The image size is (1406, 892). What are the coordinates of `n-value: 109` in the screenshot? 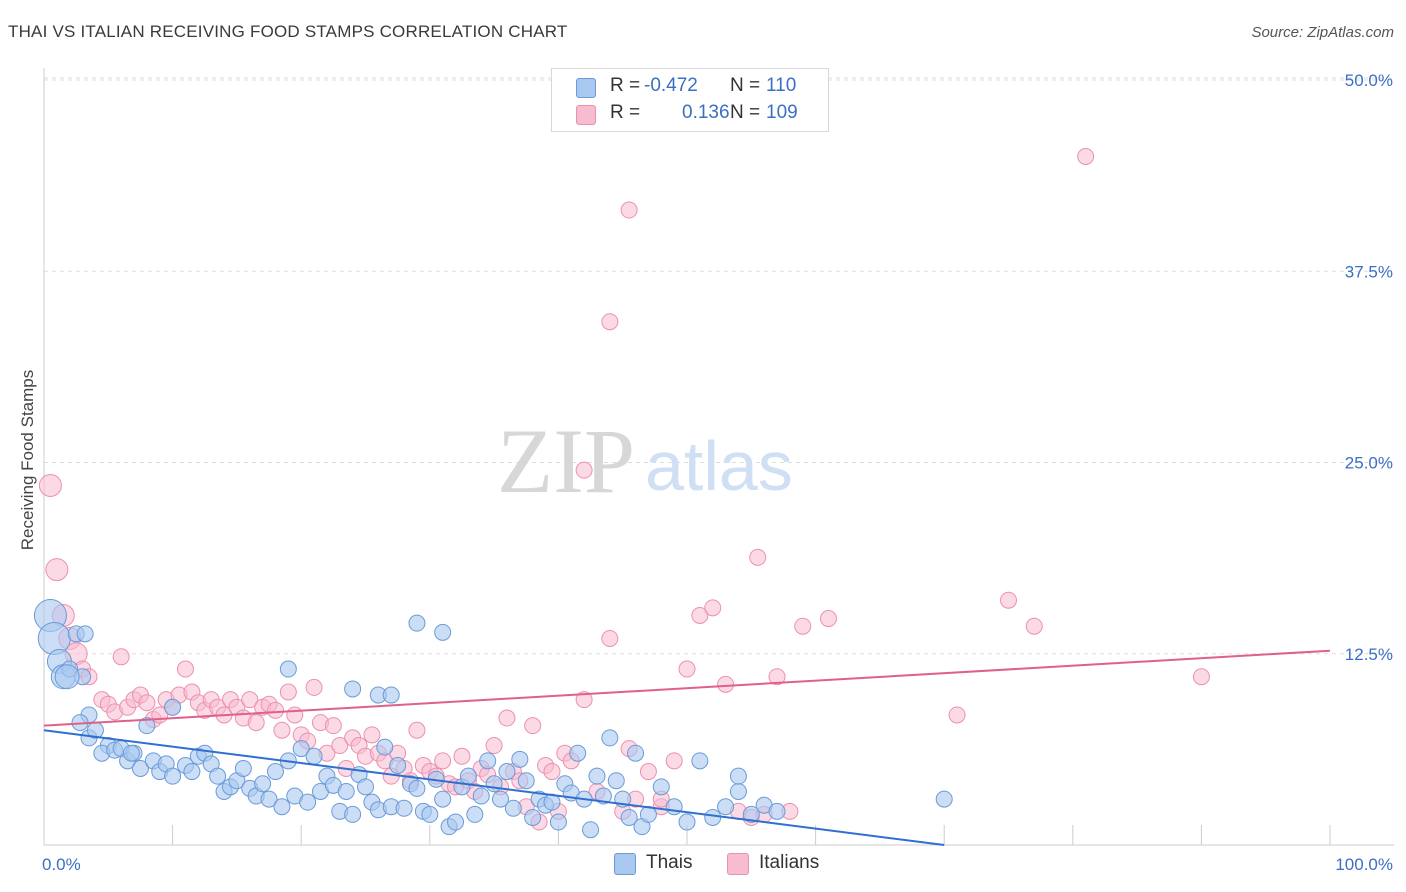 It's located at (782, 112).